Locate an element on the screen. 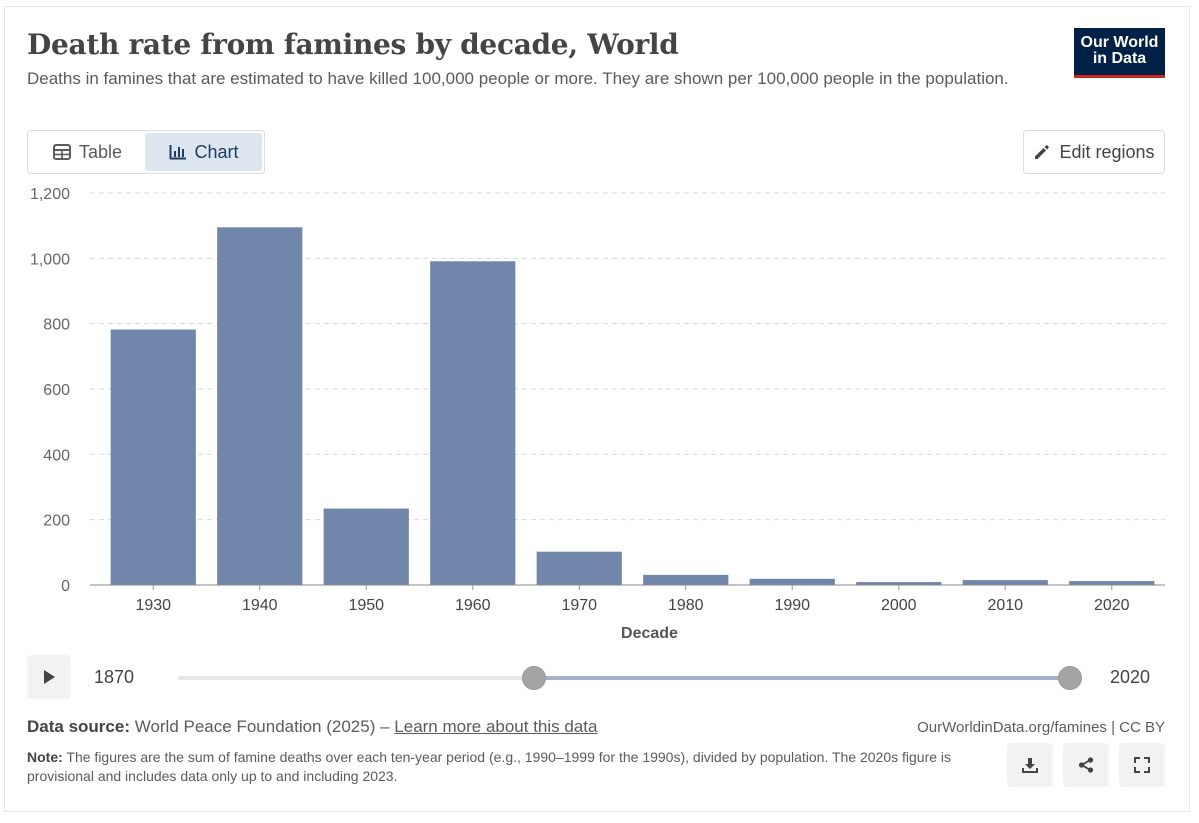  view-tabs: Table Chart is located at coordinates (146, 152).